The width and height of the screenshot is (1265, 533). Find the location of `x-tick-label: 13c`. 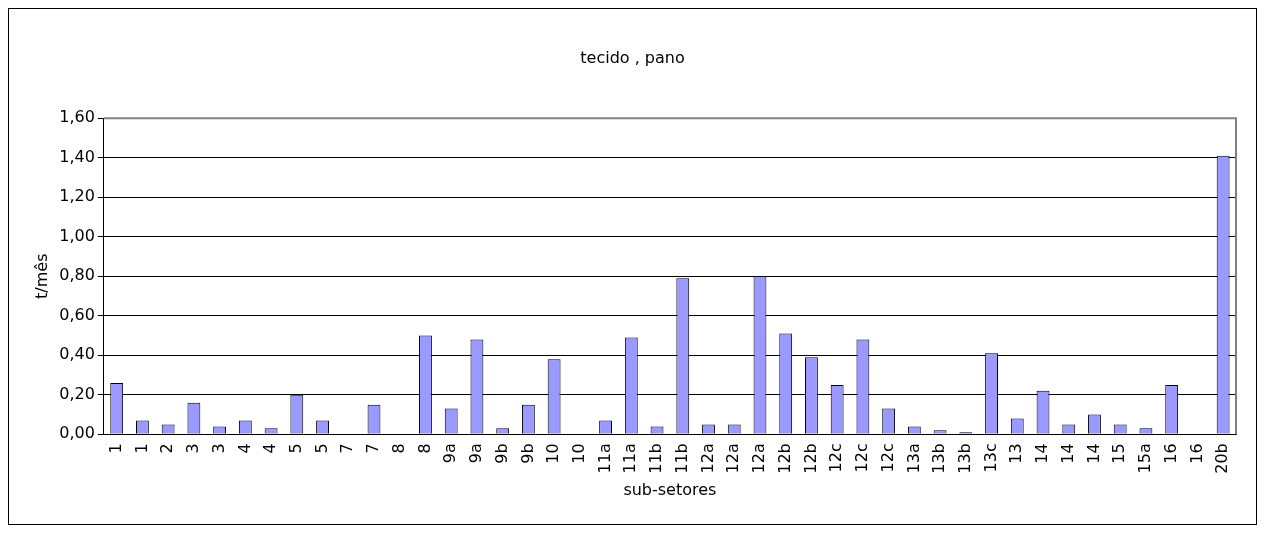

x-tick-label: 13c is located at coordinates (990, 458).